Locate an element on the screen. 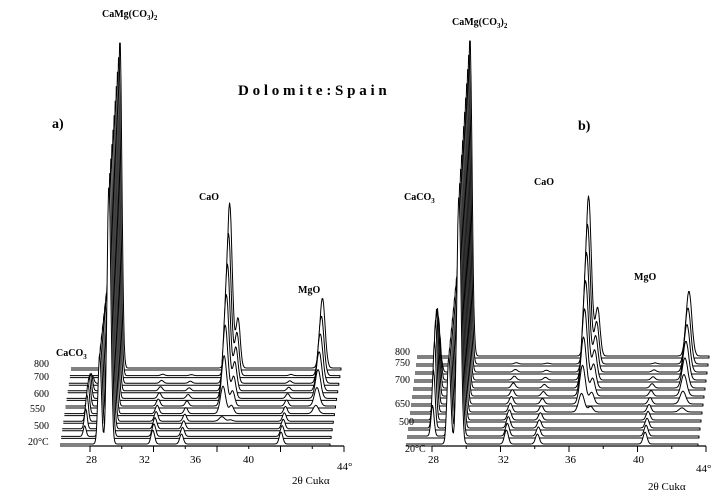 The width and height of the screenshot is (727, 498). panel-a-temp-label: 600 is located at coordinates (41, 394).